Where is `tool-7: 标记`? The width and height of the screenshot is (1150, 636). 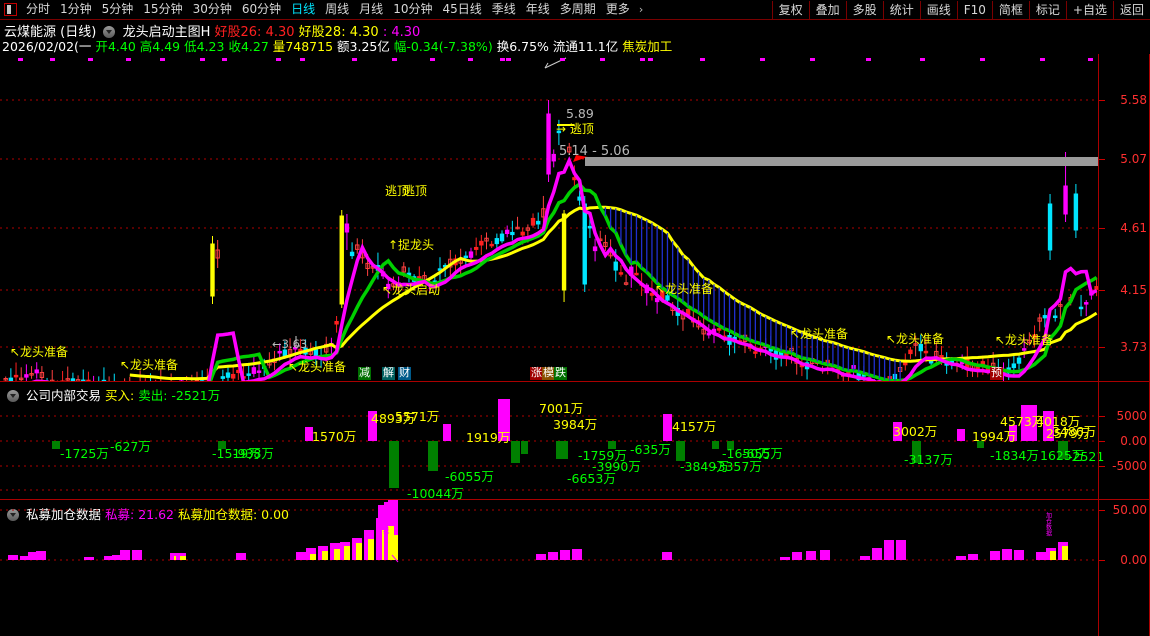 tool-7: 标记 is located at coordinates (1047, 10).